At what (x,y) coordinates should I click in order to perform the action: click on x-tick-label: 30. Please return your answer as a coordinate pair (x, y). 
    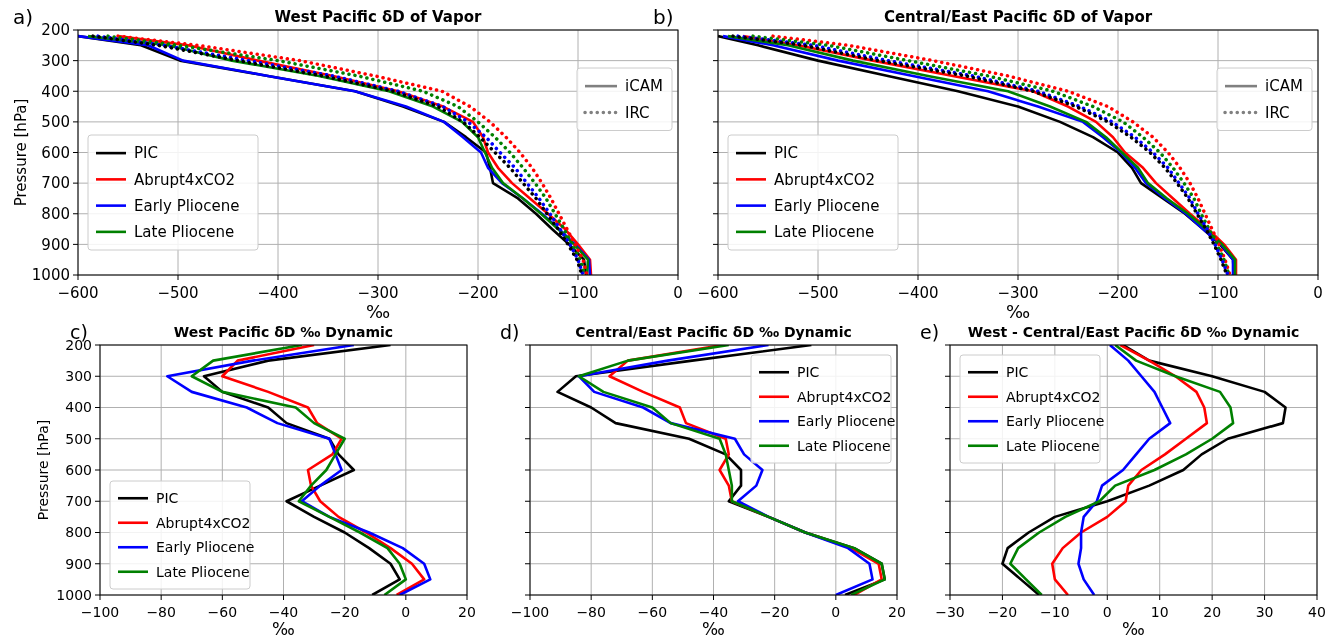
    Looking at the image, I should click on (1264, 612).